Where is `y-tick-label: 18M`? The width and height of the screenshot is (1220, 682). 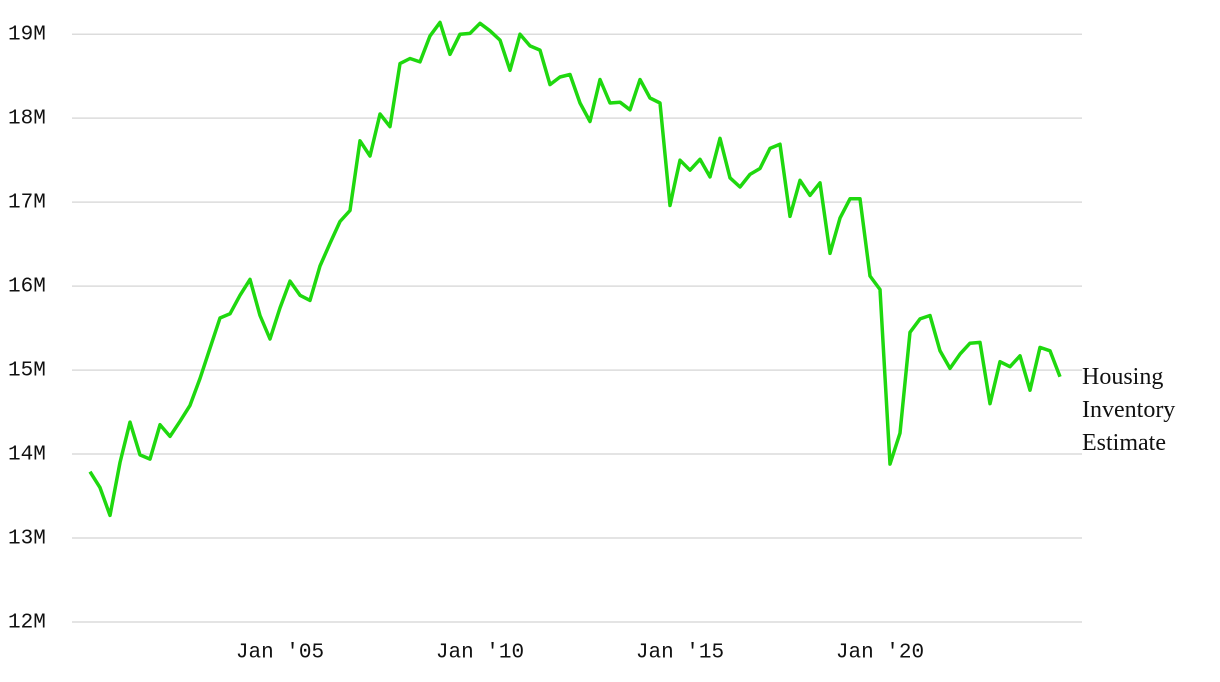 y-tick-label: 18M is located at coordinates (27, 119).